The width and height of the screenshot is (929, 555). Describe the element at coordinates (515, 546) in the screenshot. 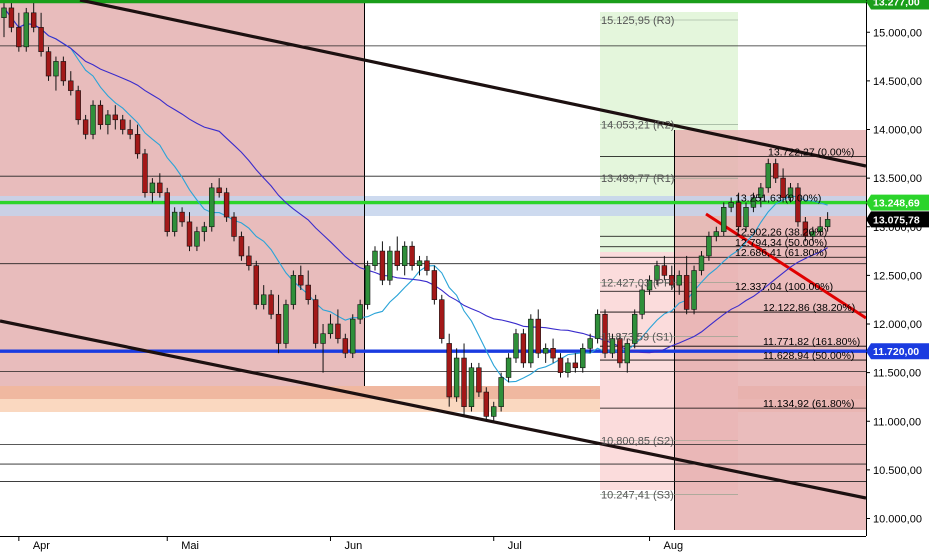

I see `x-tick-label-3: Jul` at that location.